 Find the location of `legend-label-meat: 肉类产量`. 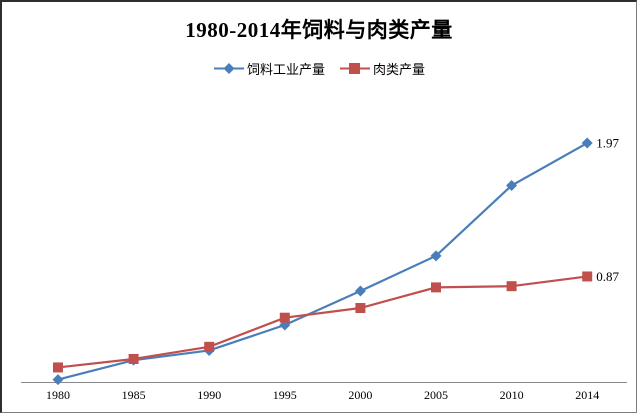

legend-label-meat: 肉类产量 is located at coordinates (399, 69).